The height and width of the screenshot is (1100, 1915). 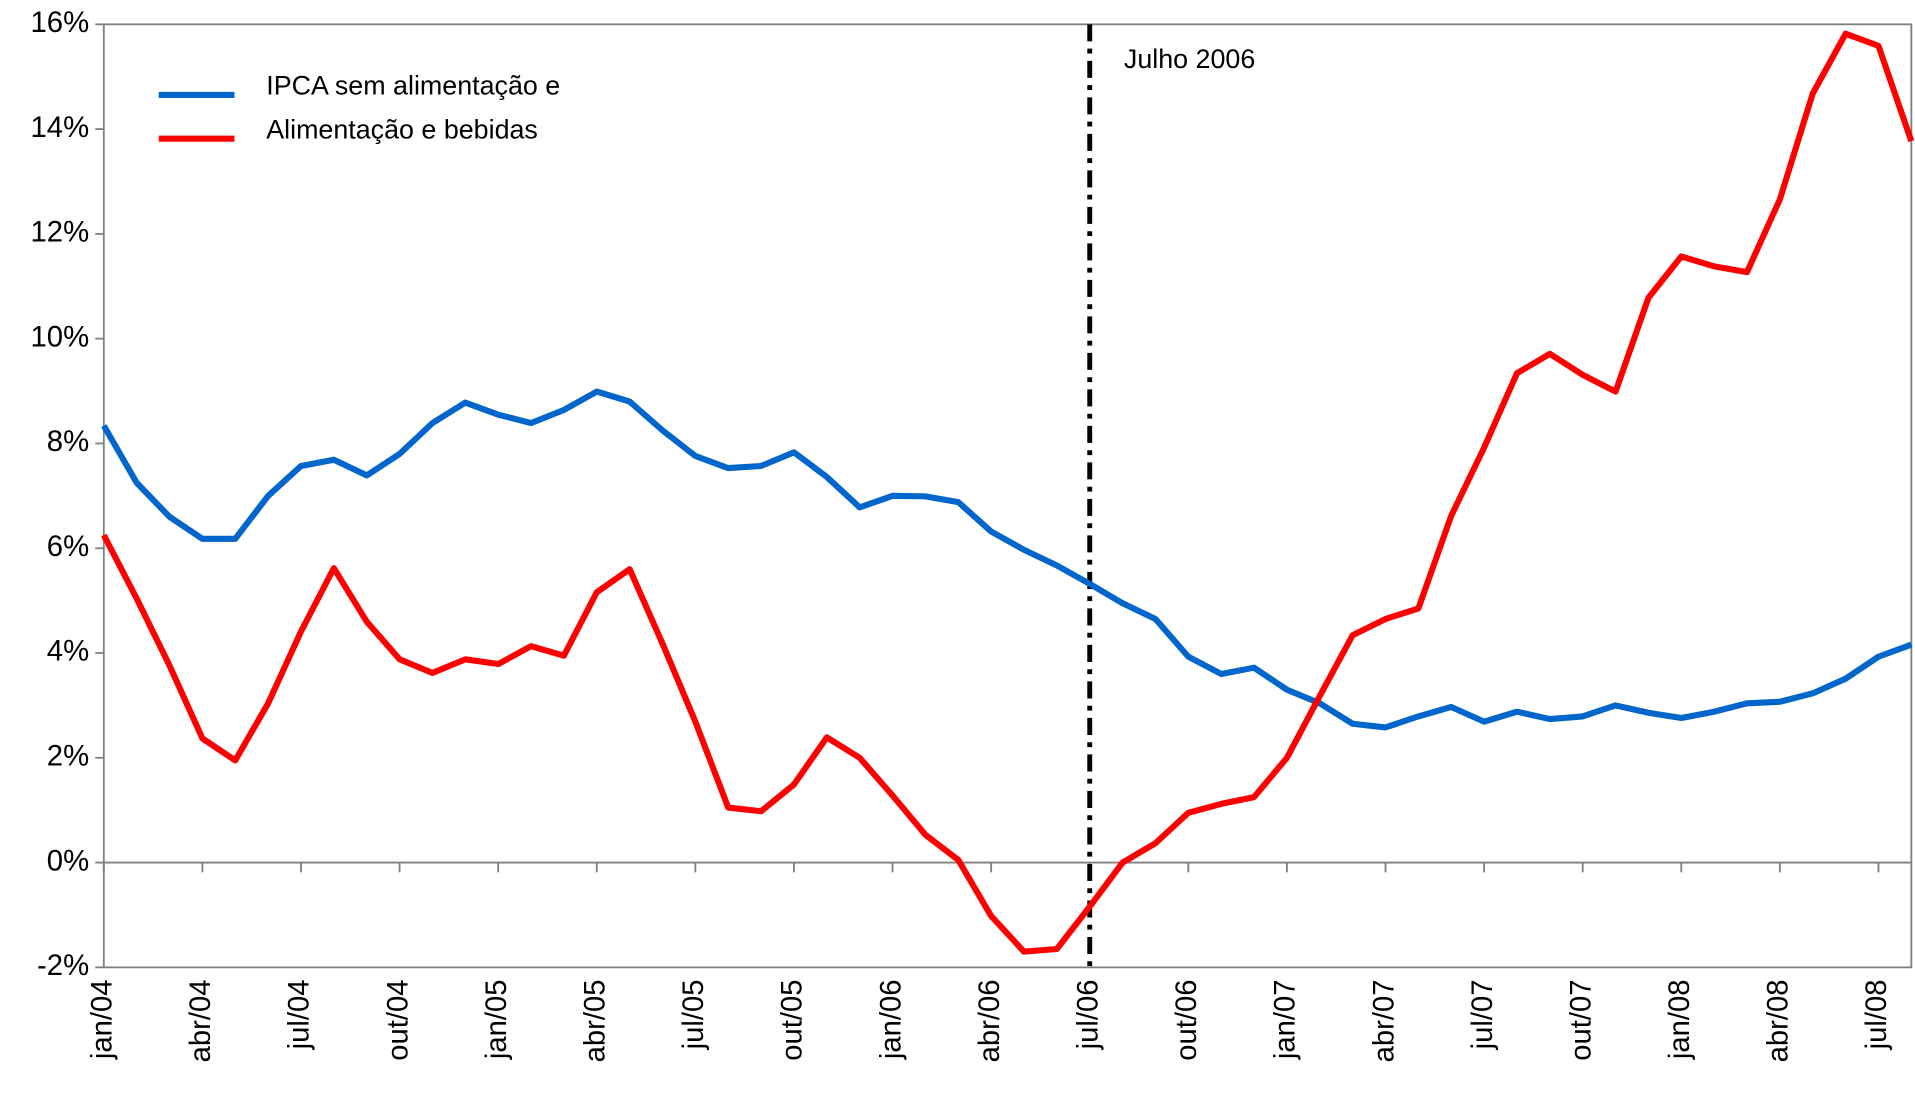 I want to click on x-tick-label: jul/05, so click(x=694, y=1015).